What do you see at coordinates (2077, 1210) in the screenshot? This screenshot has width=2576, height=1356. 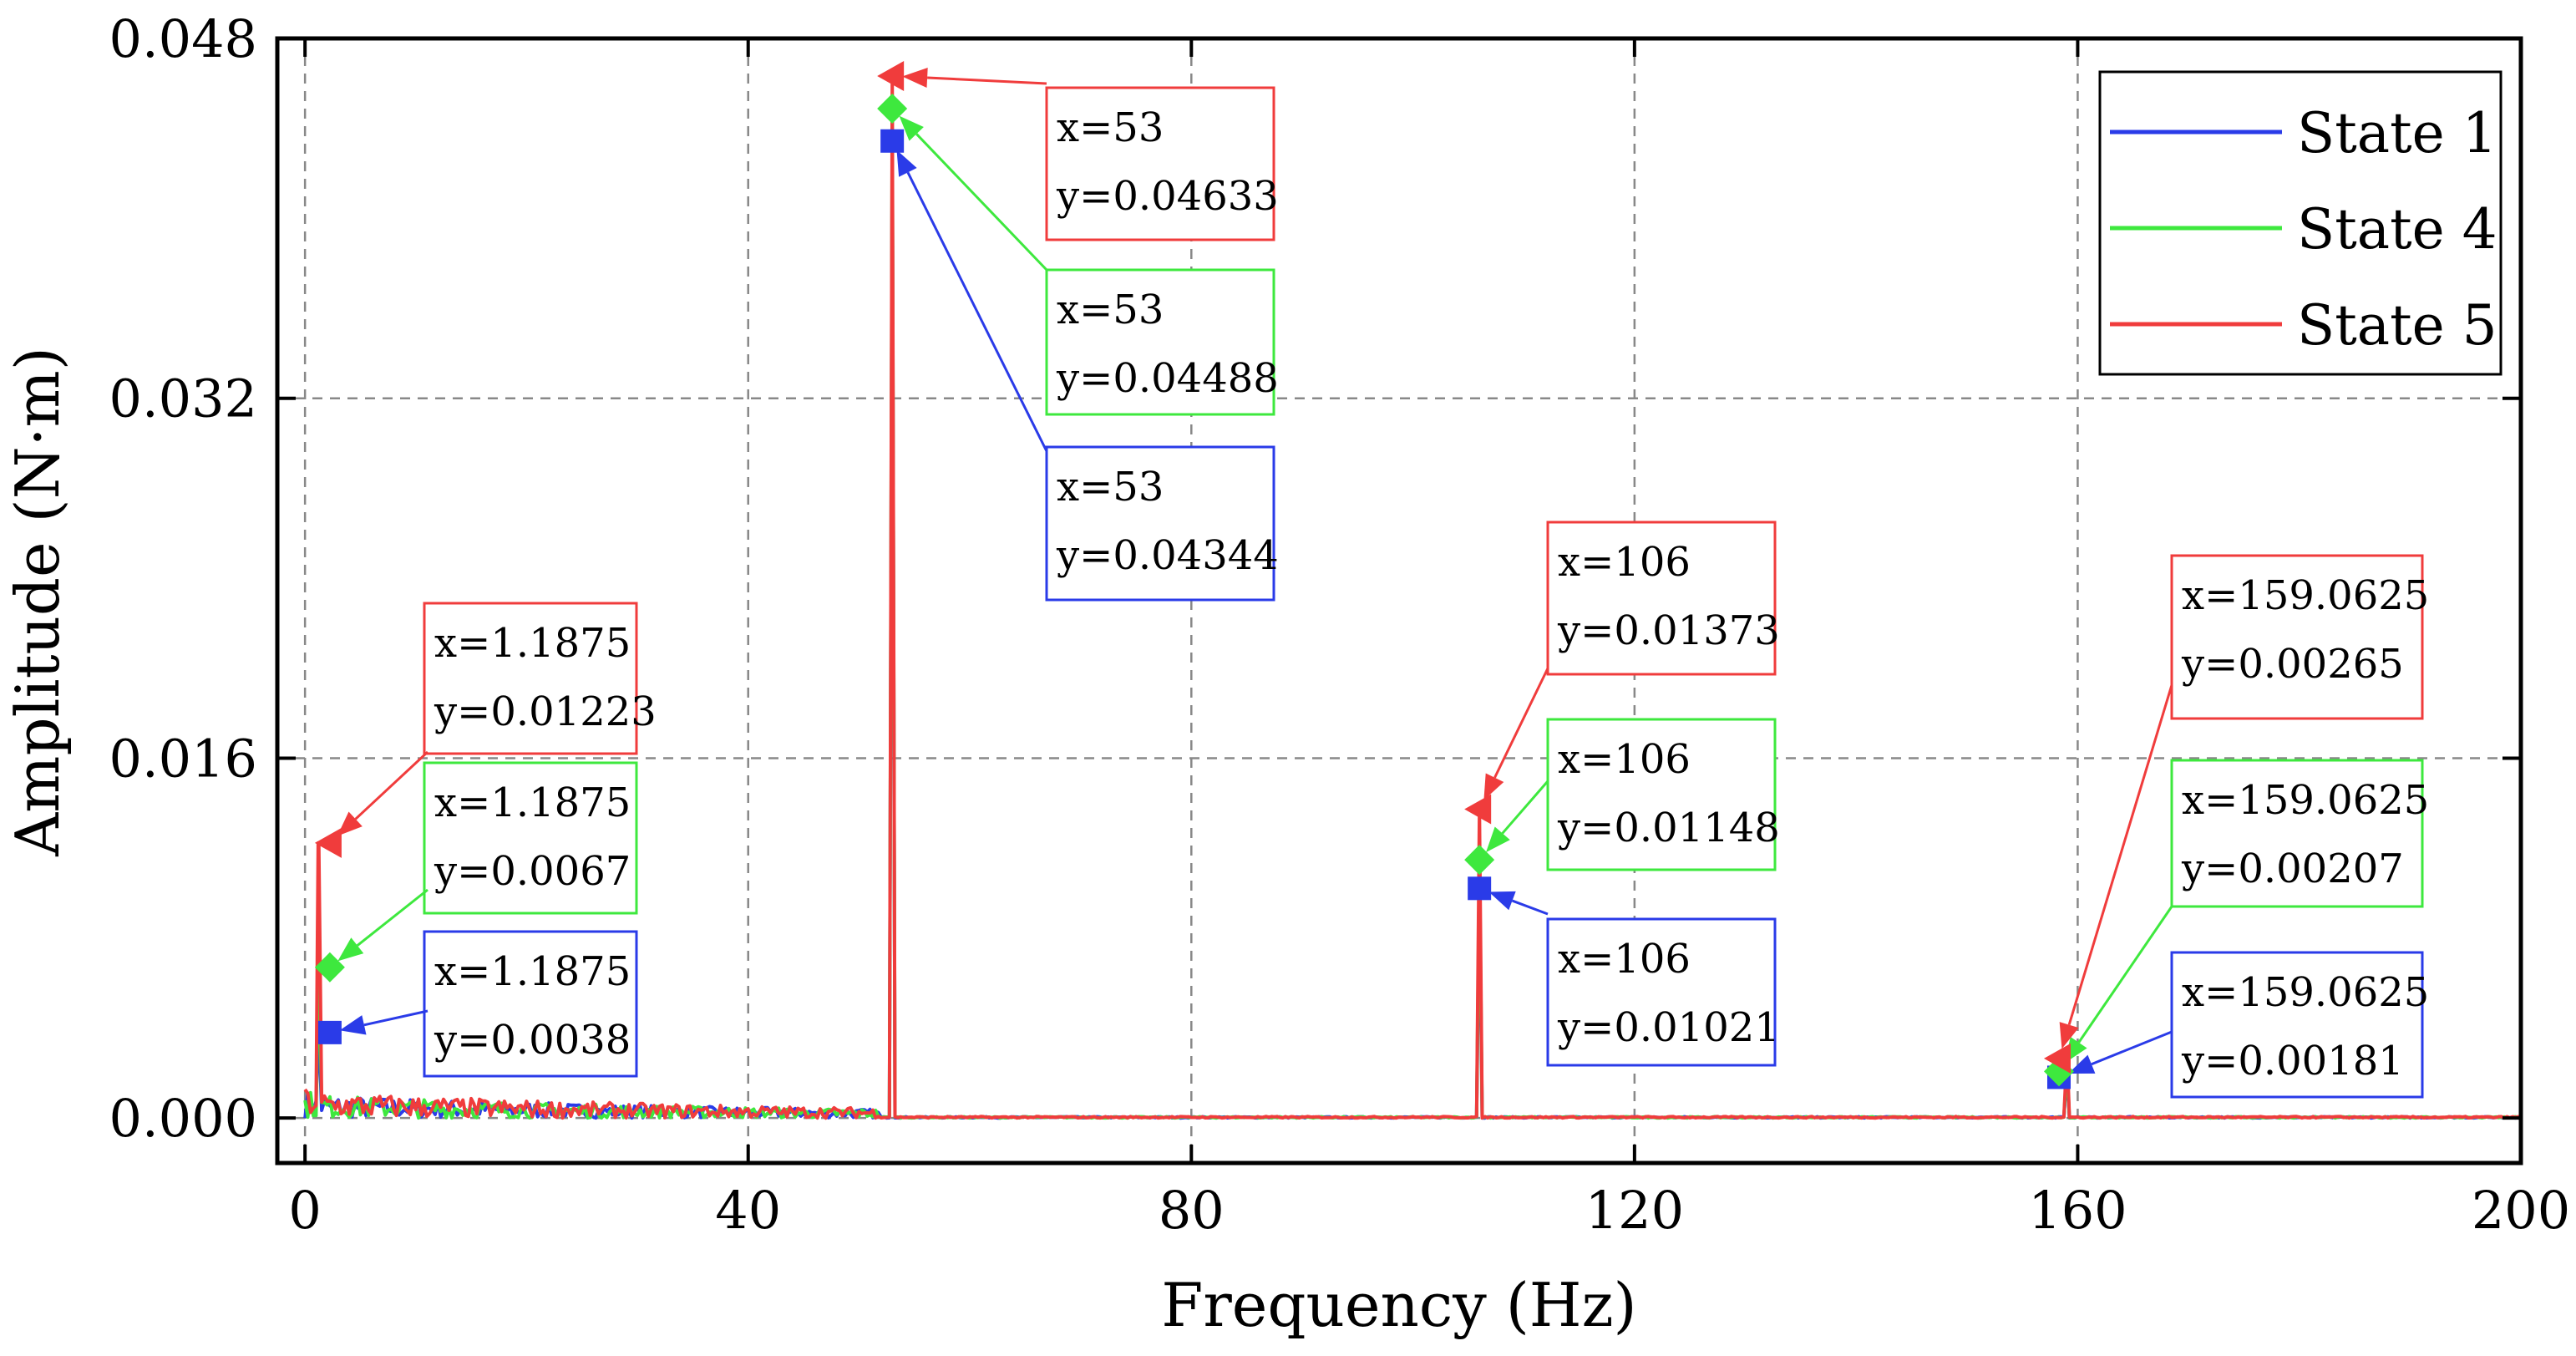 I see `x-tick-label: 160` at bounding box center [2077, 1210].